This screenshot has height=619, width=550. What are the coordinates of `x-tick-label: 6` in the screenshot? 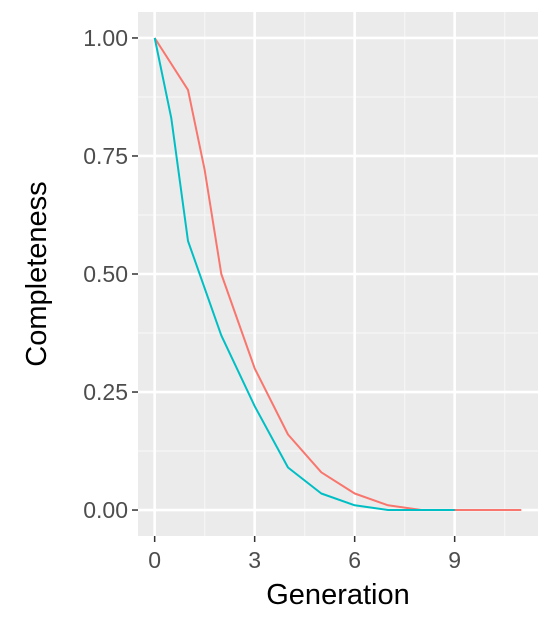 It's located at (354, 560).